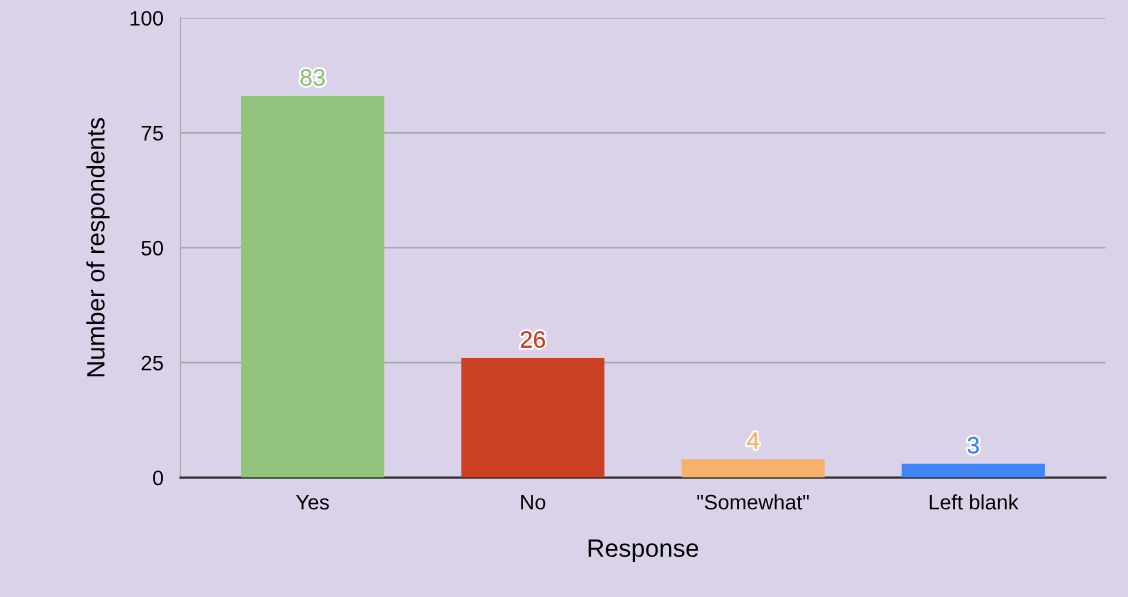 This screenshot has height=597, width=1128. I want to click on x-tick-label: No, so click(533, 502).